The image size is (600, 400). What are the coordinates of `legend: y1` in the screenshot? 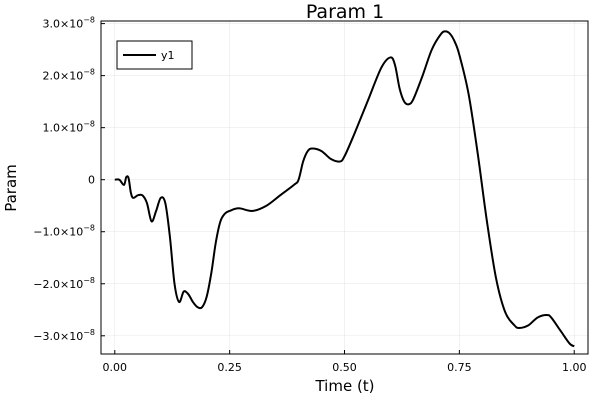 It's located at (154, 55).